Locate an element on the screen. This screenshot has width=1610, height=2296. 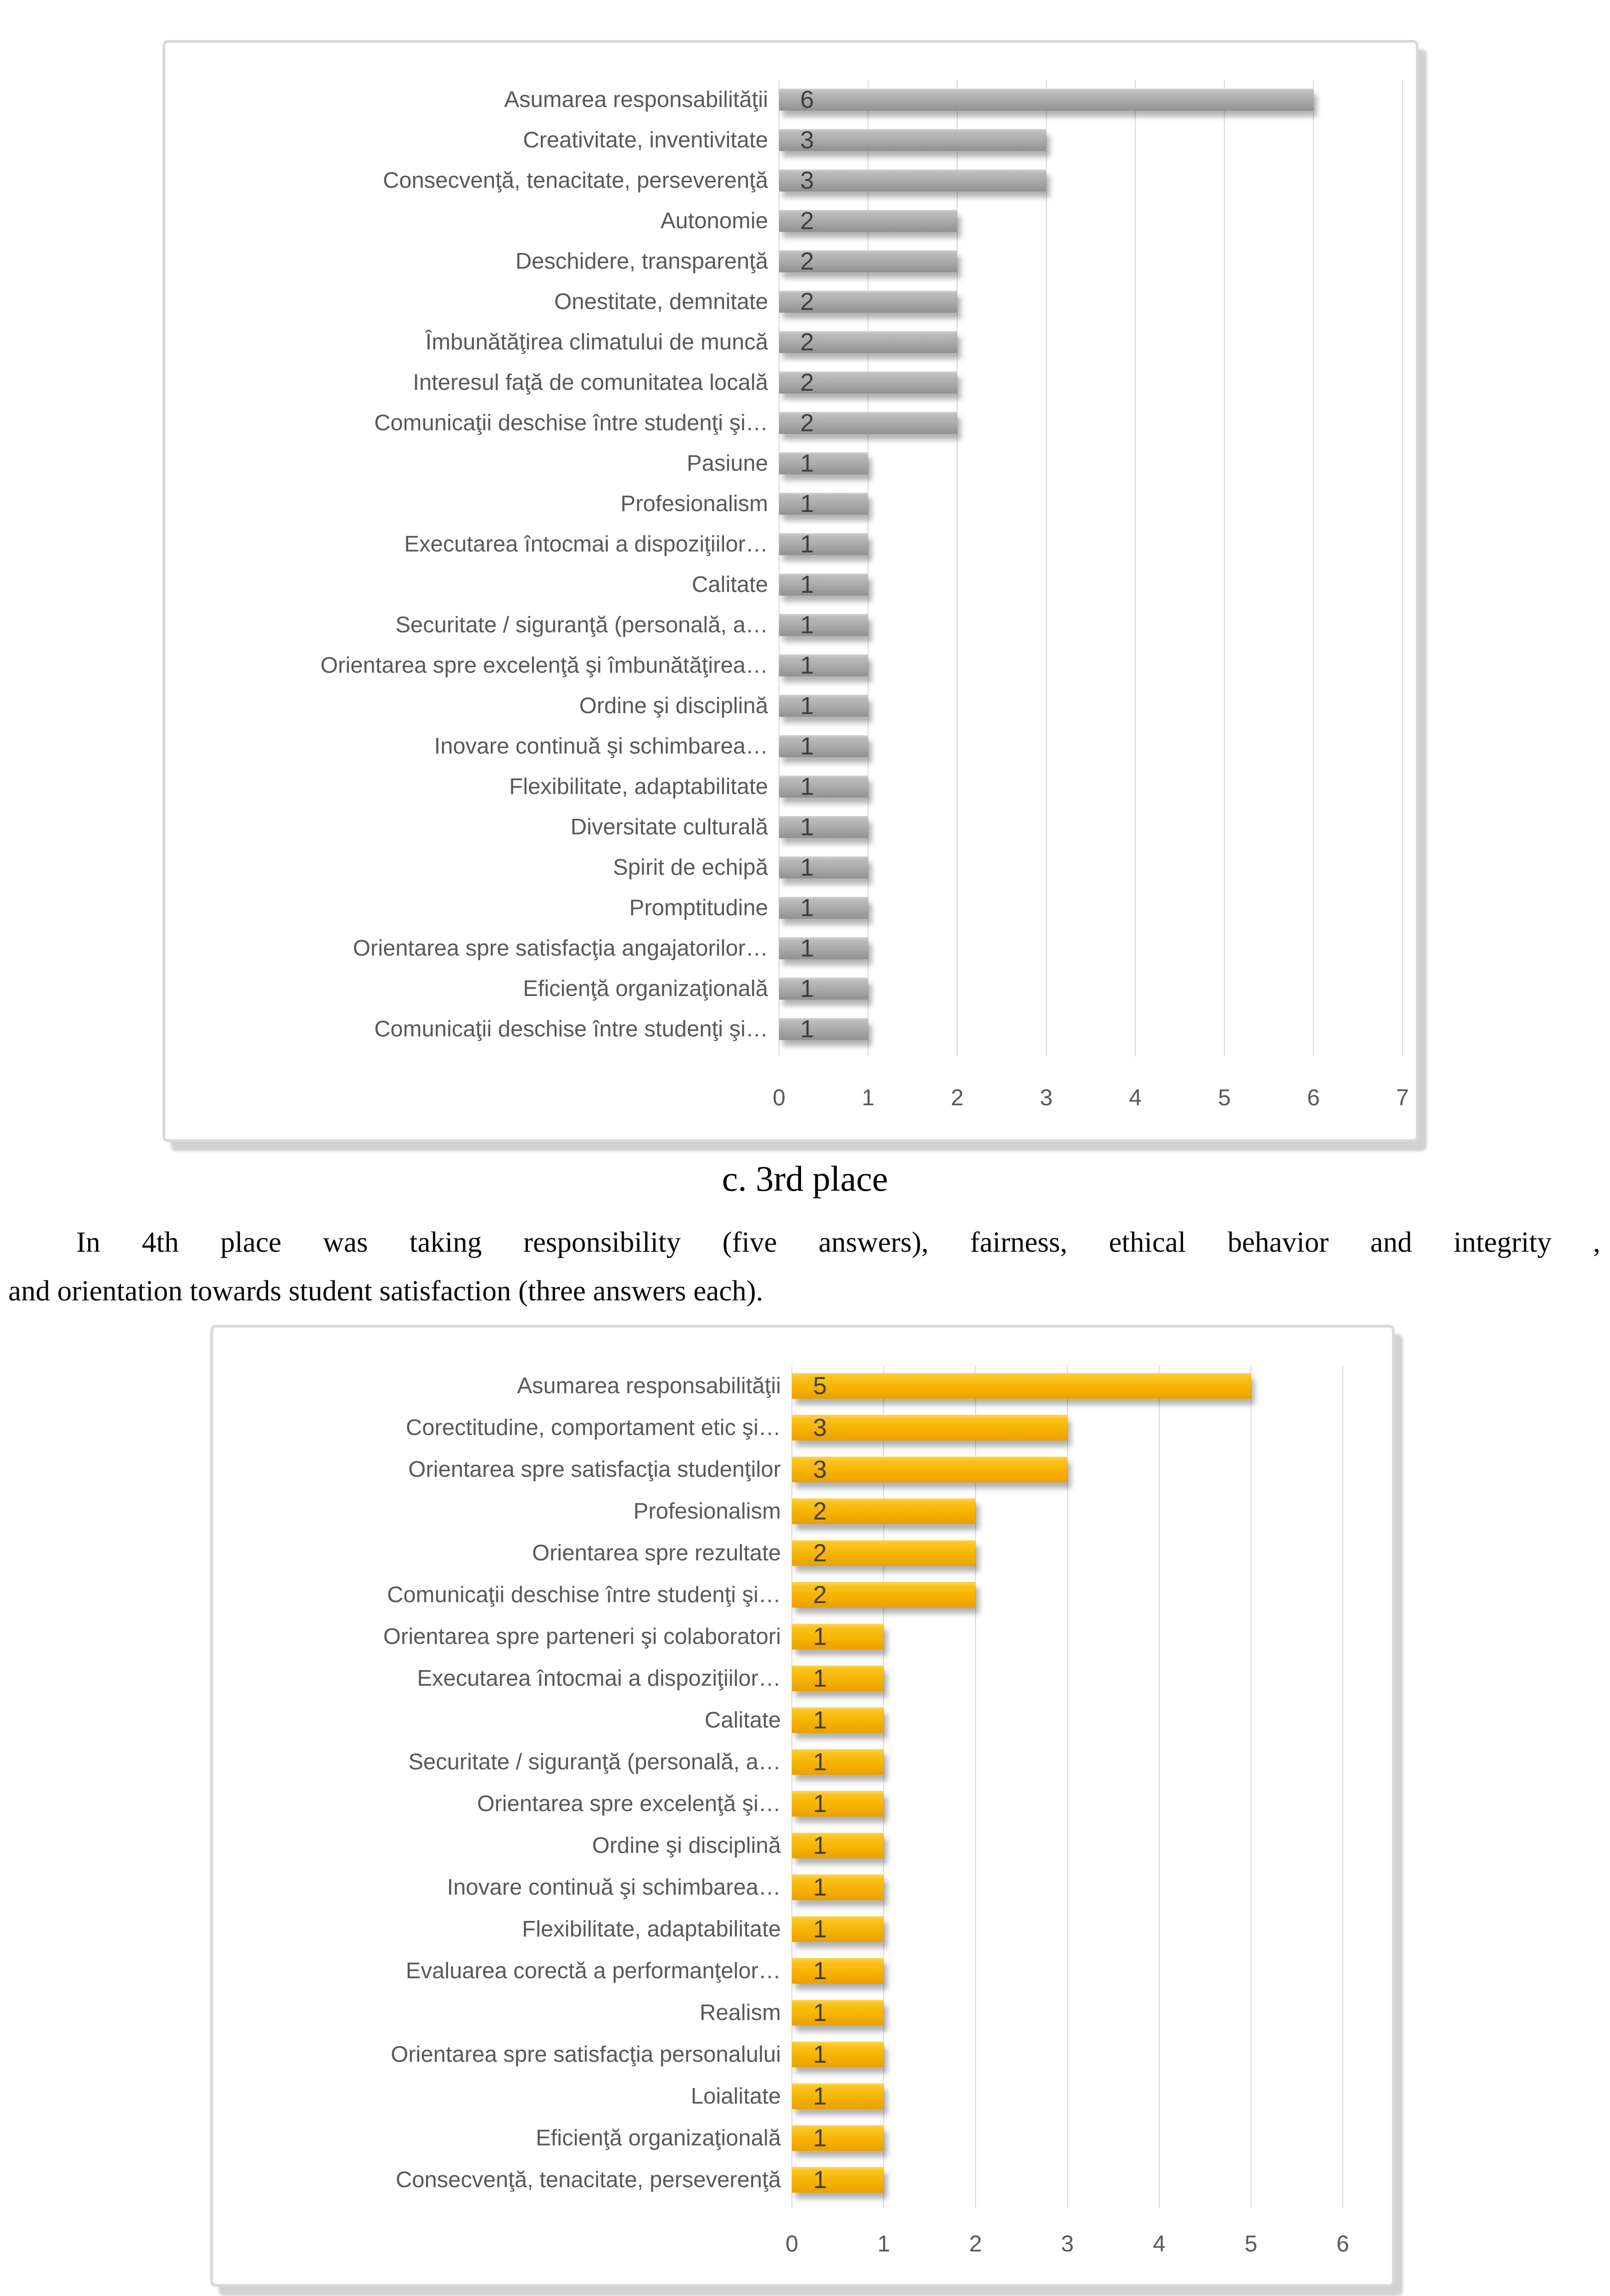
category-label: Orientarea spre rezultate is located at coordinates (656, 1553).